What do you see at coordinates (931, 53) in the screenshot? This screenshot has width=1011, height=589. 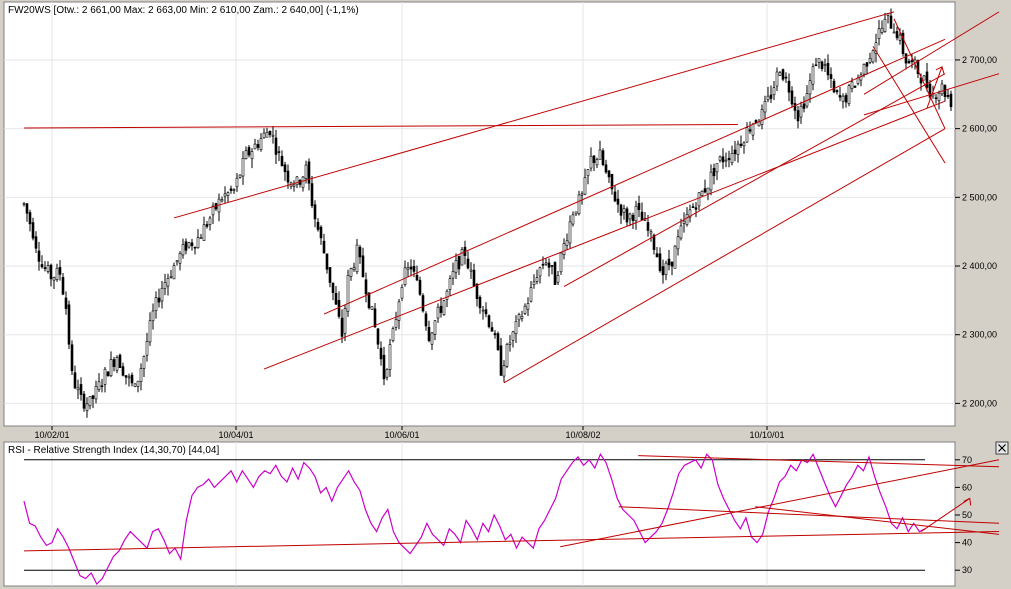 I see `price-trendline-extended` at bounding box center [931, 53].